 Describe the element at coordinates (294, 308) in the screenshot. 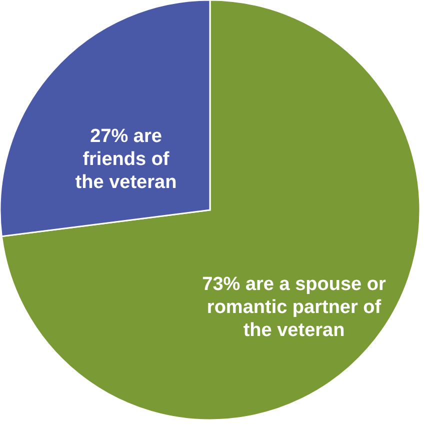

I see `slice-label: 73% are a spouse or romantic partner of the veteran` at that location.